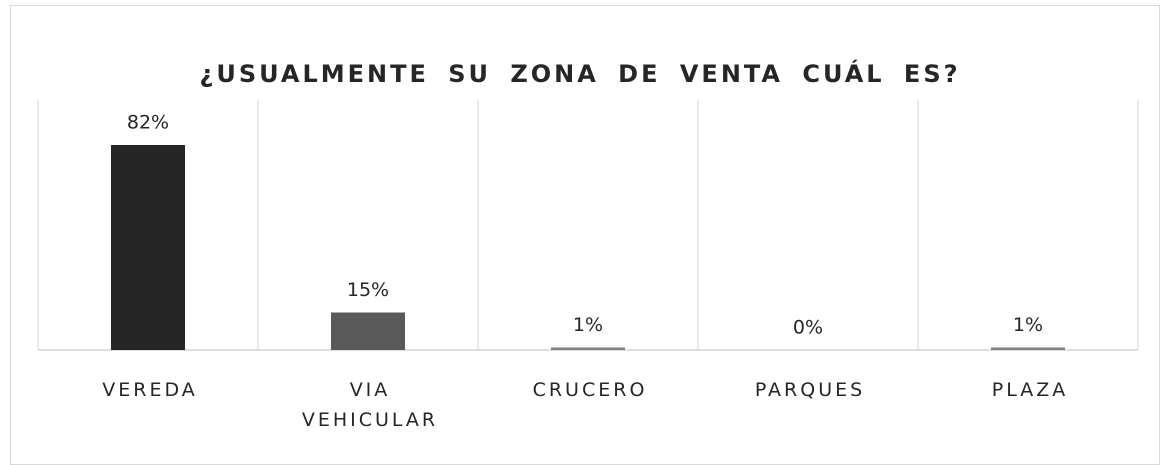 This screenshot has height=465, width=1161. Describe the element at coordinates (148, 123) in the screenshot. I see `value-label: 82%` at that location.